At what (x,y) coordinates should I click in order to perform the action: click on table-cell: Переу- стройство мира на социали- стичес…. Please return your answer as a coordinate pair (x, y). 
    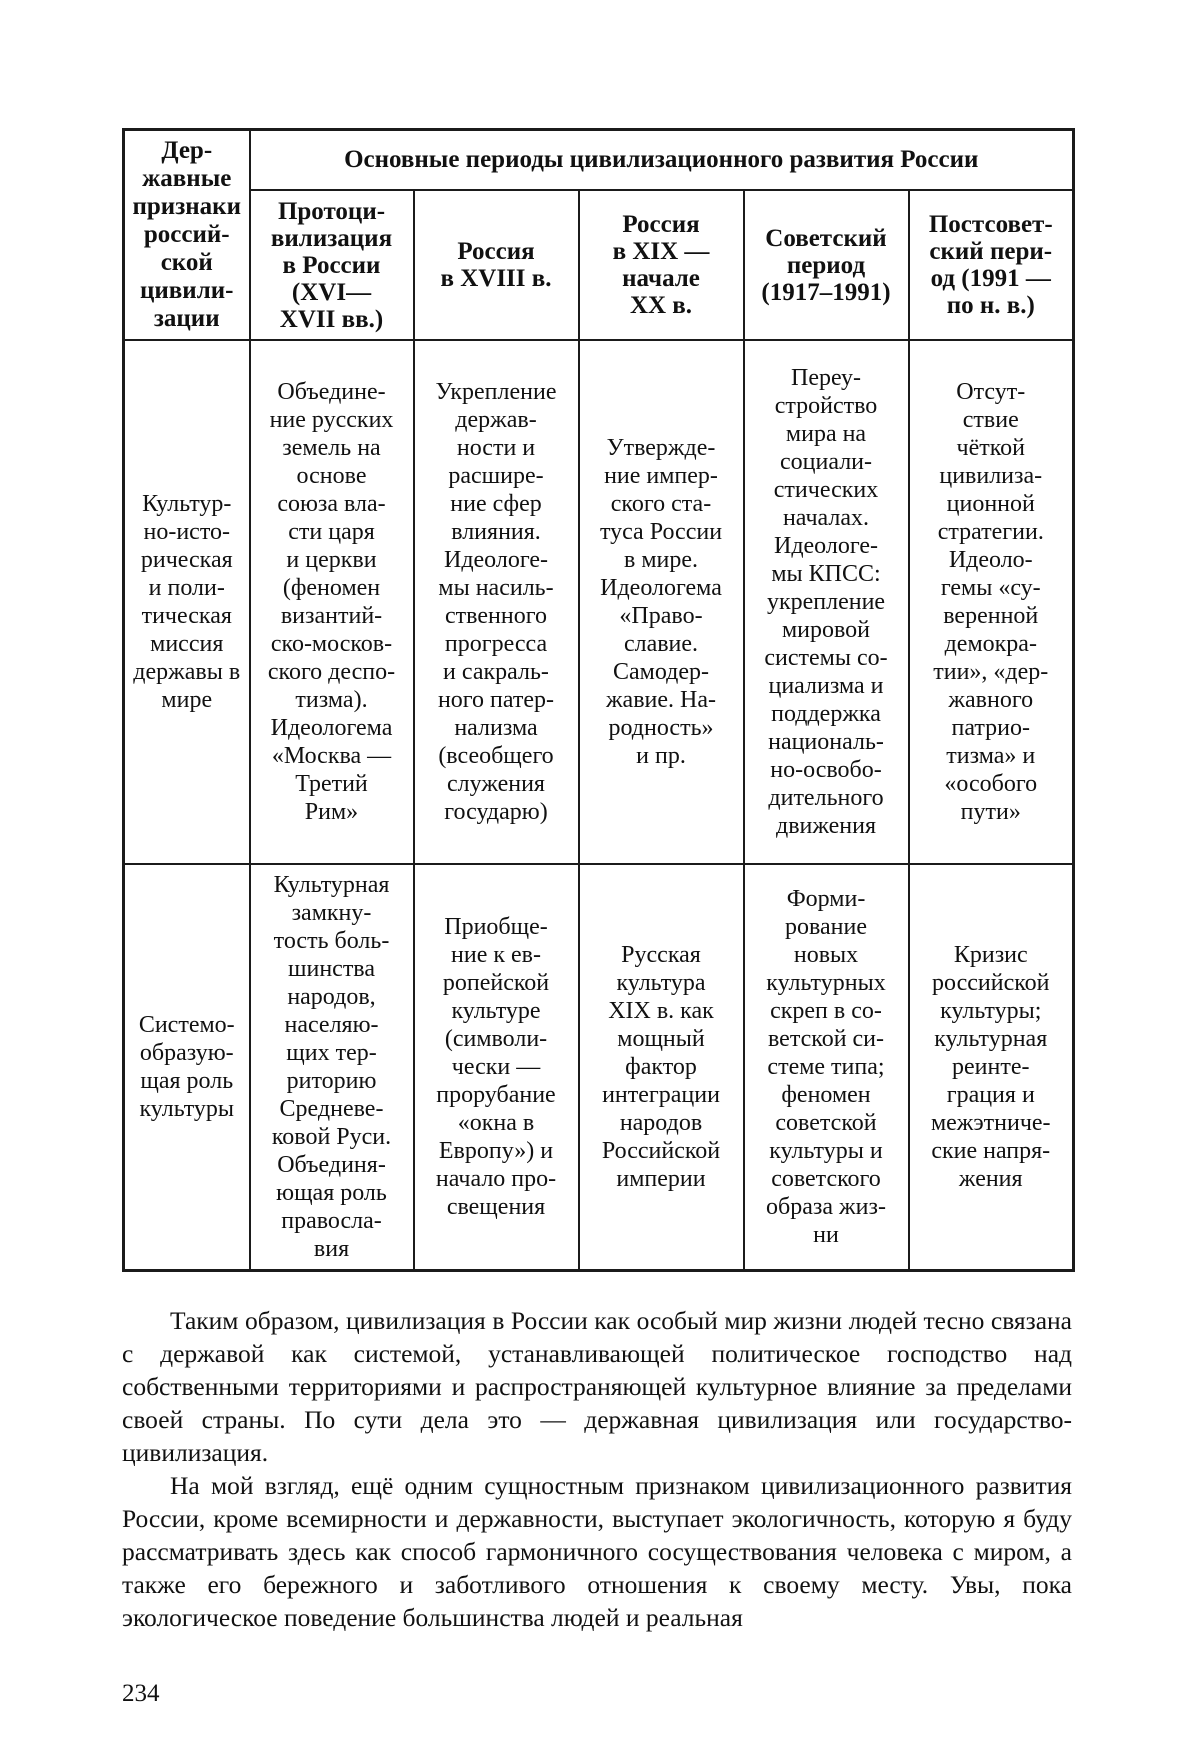
    Looking at the image, I should click on (826, 602).